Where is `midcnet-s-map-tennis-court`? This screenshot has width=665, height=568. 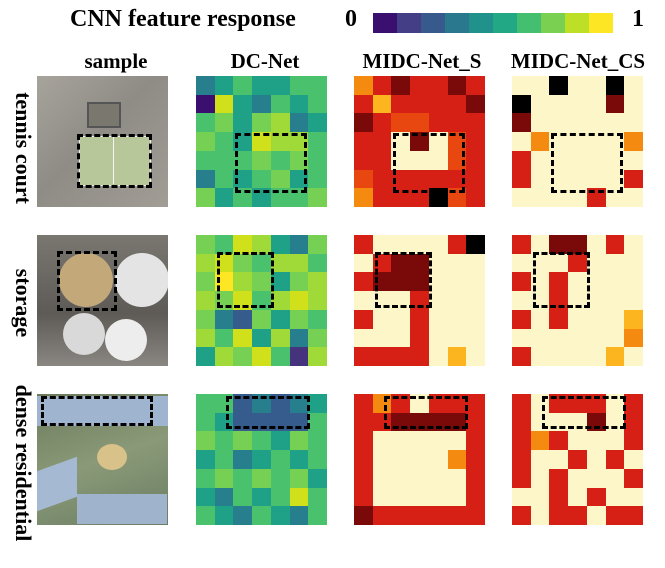
midcnet-s-map-tennis-court is located at coordinates (419, 141).